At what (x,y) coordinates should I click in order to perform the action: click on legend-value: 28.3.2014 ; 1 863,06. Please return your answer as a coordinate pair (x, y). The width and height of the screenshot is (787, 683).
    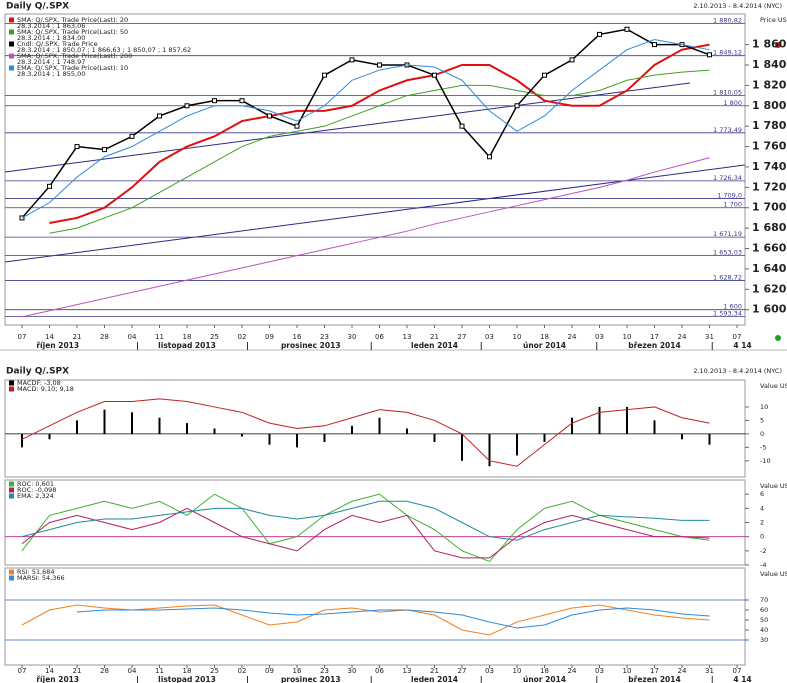
    Looking at the image, I should click on (51, 26).